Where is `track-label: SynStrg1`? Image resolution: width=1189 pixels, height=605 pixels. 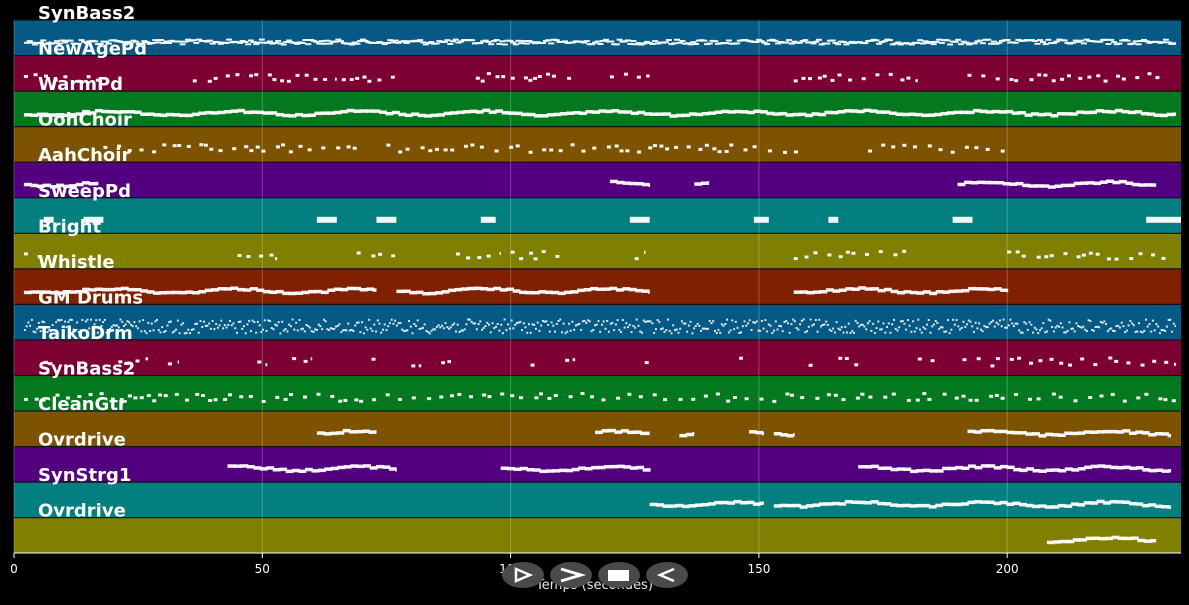 track-label: SynStrg1 is located at coordinates (84, 475).